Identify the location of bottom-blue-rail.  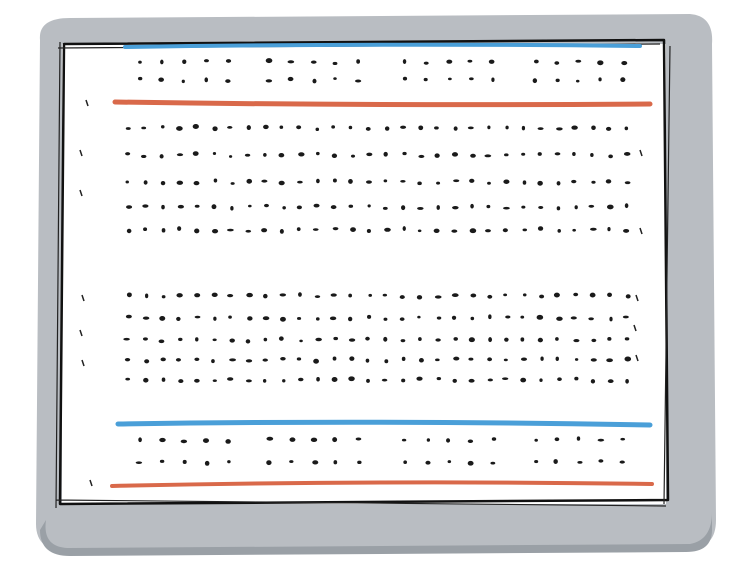
(384, 423).